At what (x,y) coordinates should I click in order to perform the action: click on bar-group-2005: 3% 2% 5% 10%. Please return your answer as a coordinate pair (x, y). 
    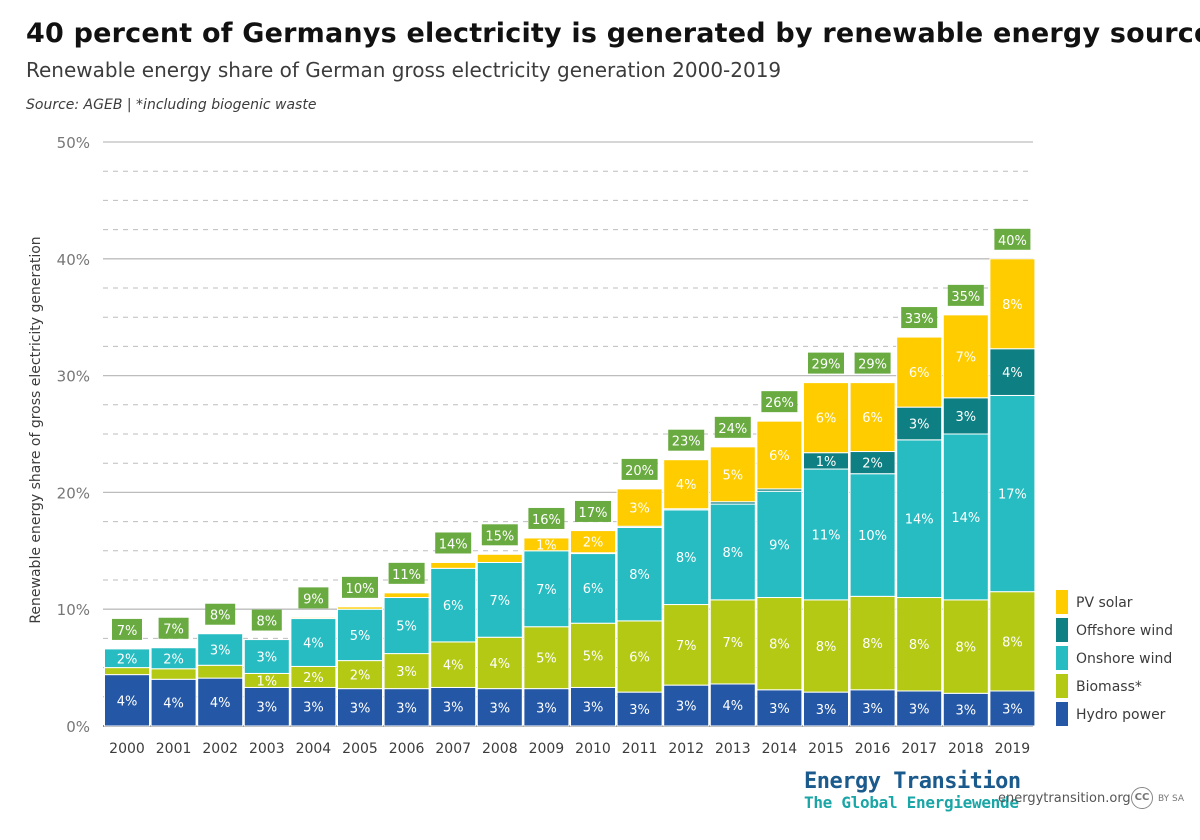
    Looking at the image, I should click on (360, 651).